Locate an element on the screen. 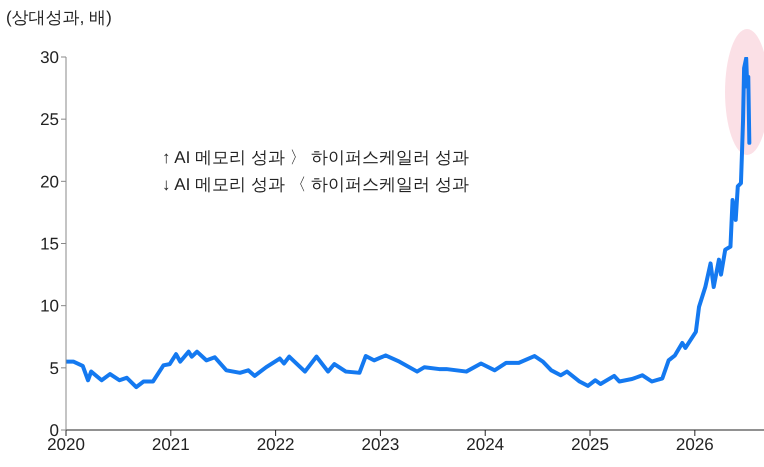  y-tick-label: 20 is located at coordinates (49, 182).